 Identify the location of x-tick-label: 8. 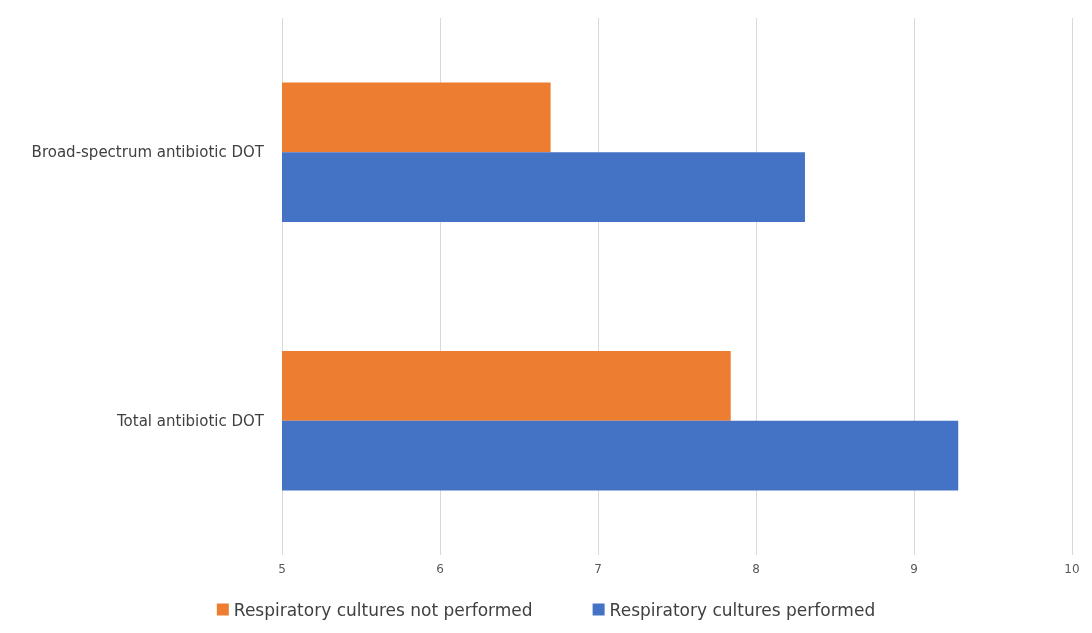
(756, 569).